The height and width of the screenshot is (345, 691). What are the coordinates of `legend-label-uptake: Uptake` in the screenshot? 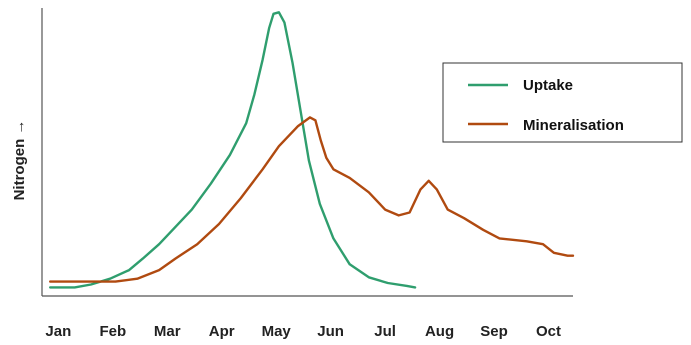 It's located at (548, 85).